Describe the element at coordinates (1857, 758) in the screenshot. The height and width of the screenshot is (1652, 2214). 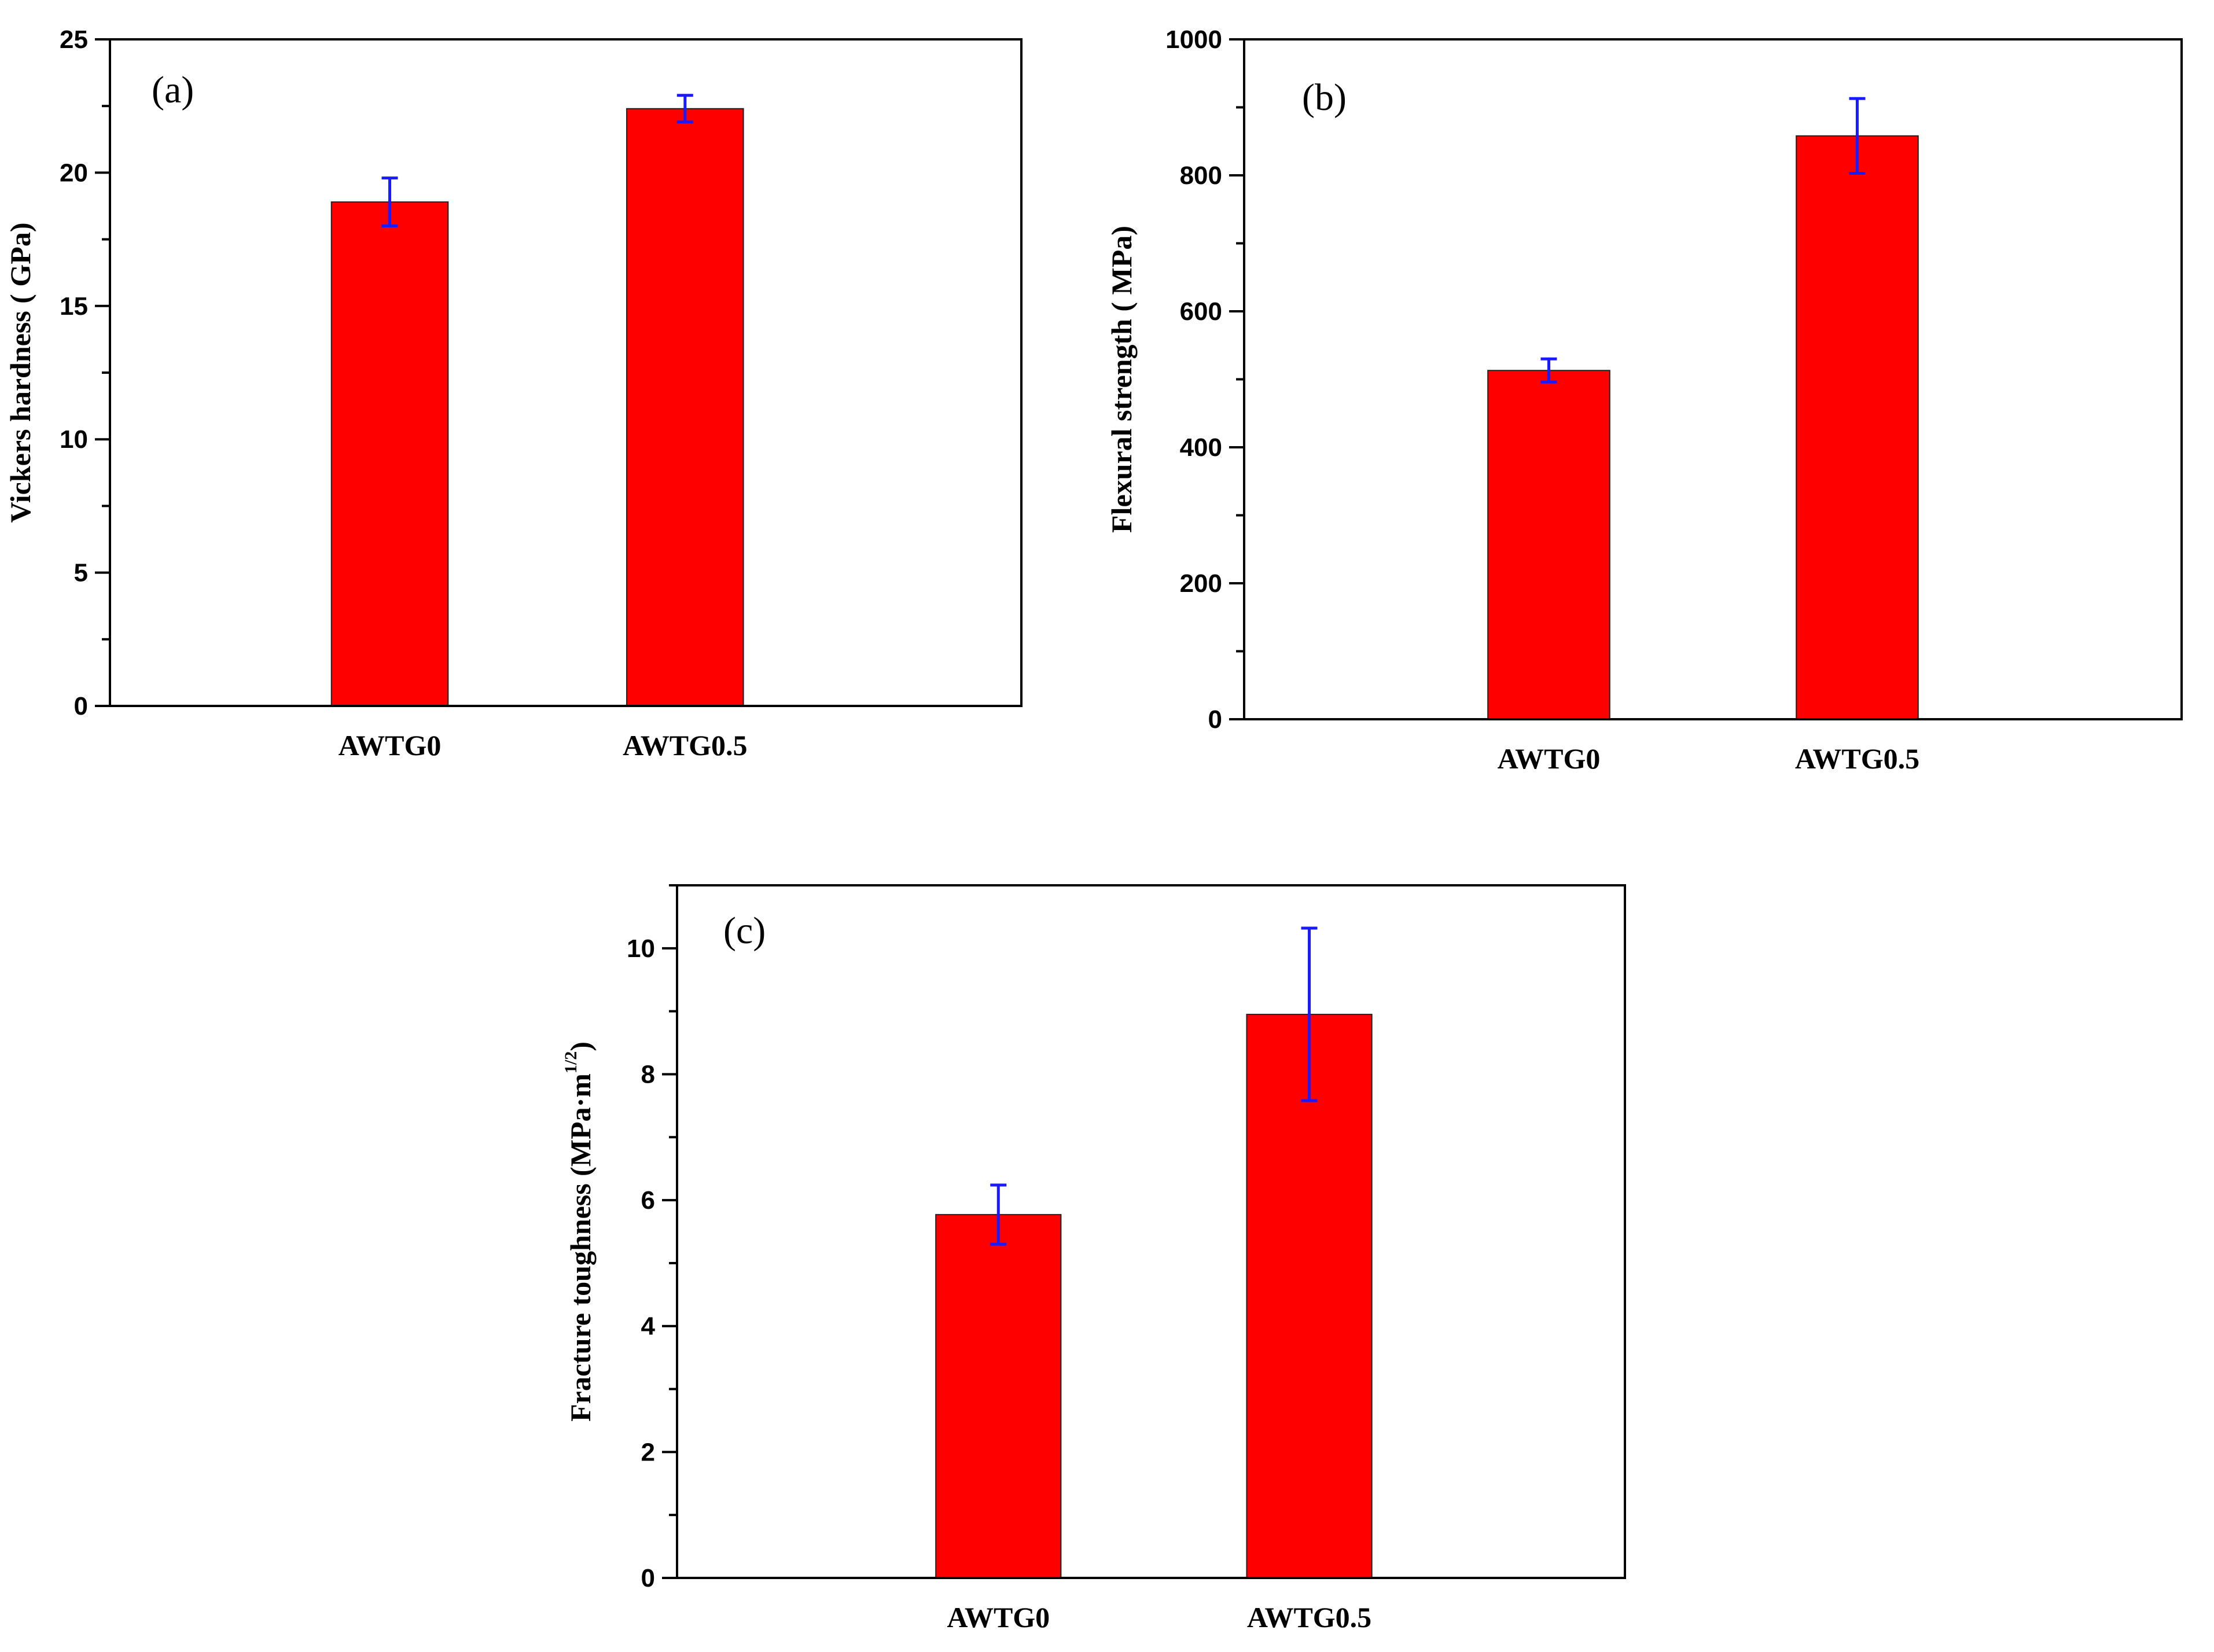
I see `category-label-b-1: AWTG0.5` at that location.